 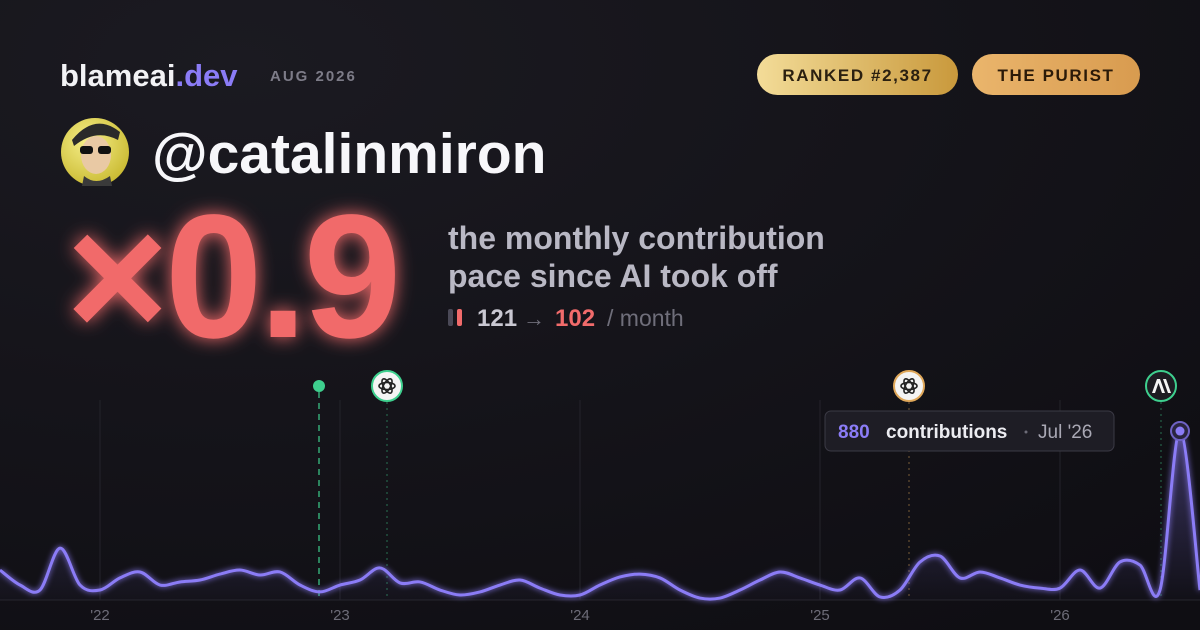 What do you see at coordinates (820, 615) in the screenshot?
I see `x-tick-label: '25` at bounding box center [820, 615].